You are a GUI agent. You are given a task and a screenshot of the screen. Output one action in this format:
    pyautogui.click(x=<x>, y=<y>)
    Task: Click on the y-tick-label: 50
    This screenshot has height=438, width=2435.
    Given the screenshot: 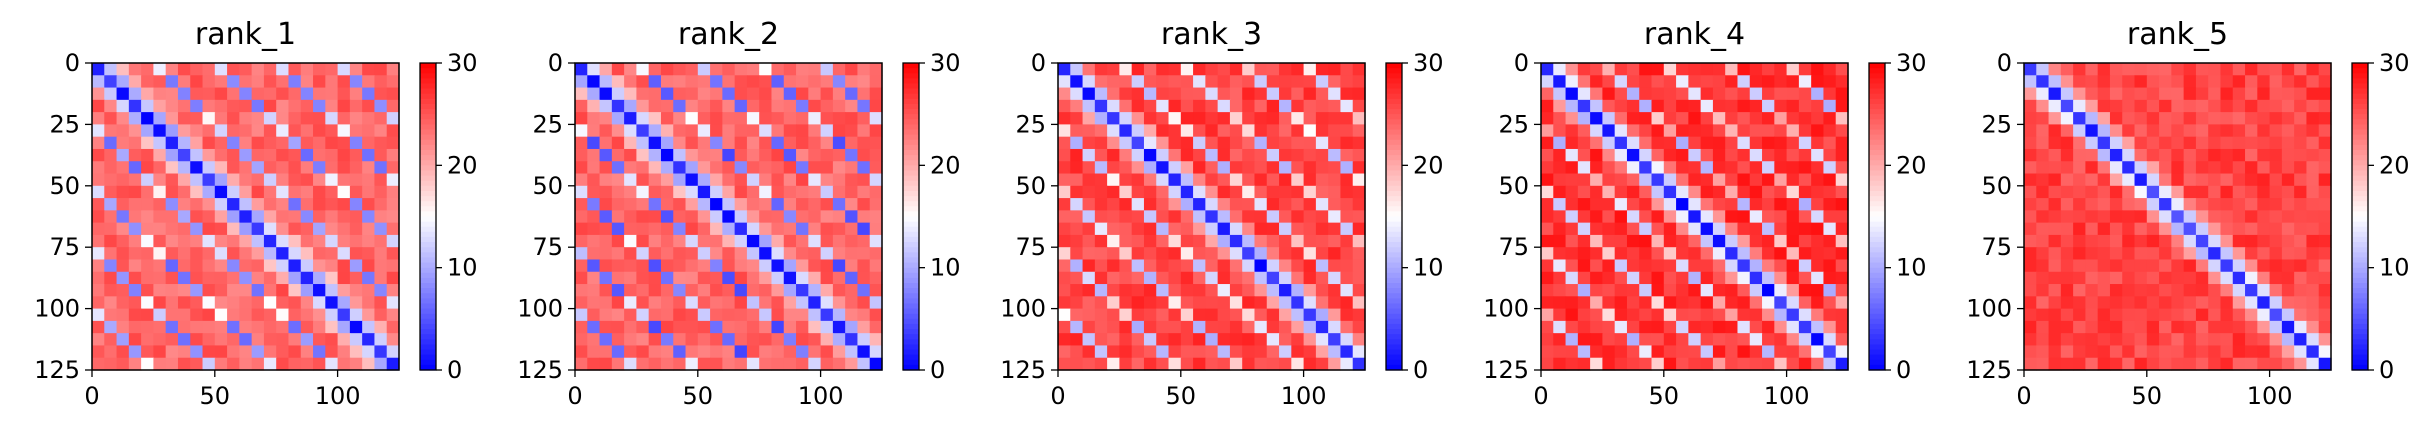 What is the action you would take?
    pyautogui.click(x=1030, y=186)
    